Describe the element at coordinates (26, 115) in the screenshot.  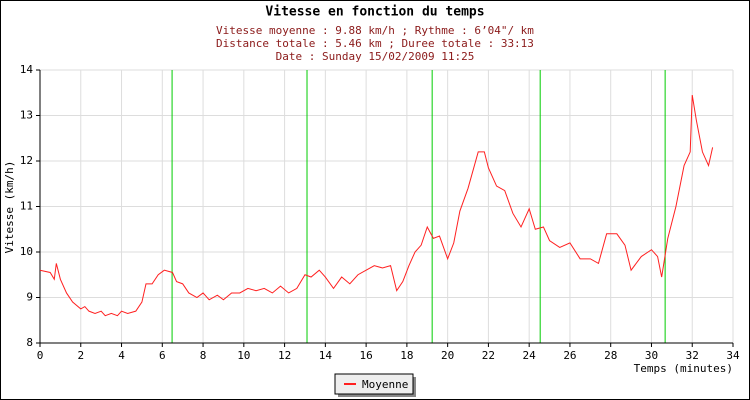
I see `y-tick-label: 13` at that location.